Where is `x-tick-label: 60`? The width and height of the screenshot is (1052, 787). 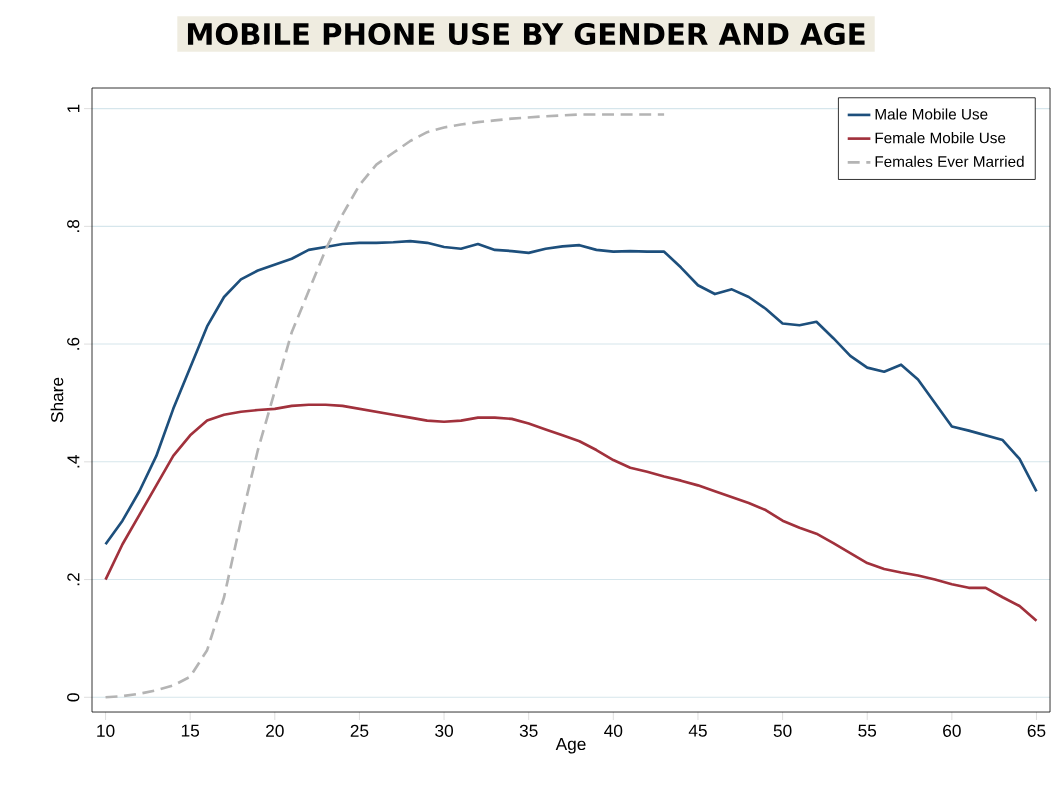
x-tick-label: 60 is located at coordinates (952, 730).